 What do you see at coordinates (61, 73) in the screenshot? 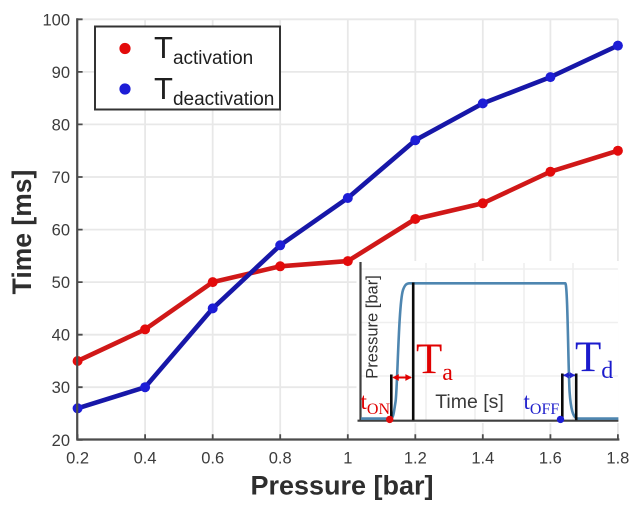
I see `svg-text: 90` at bounding box center [61, 73].